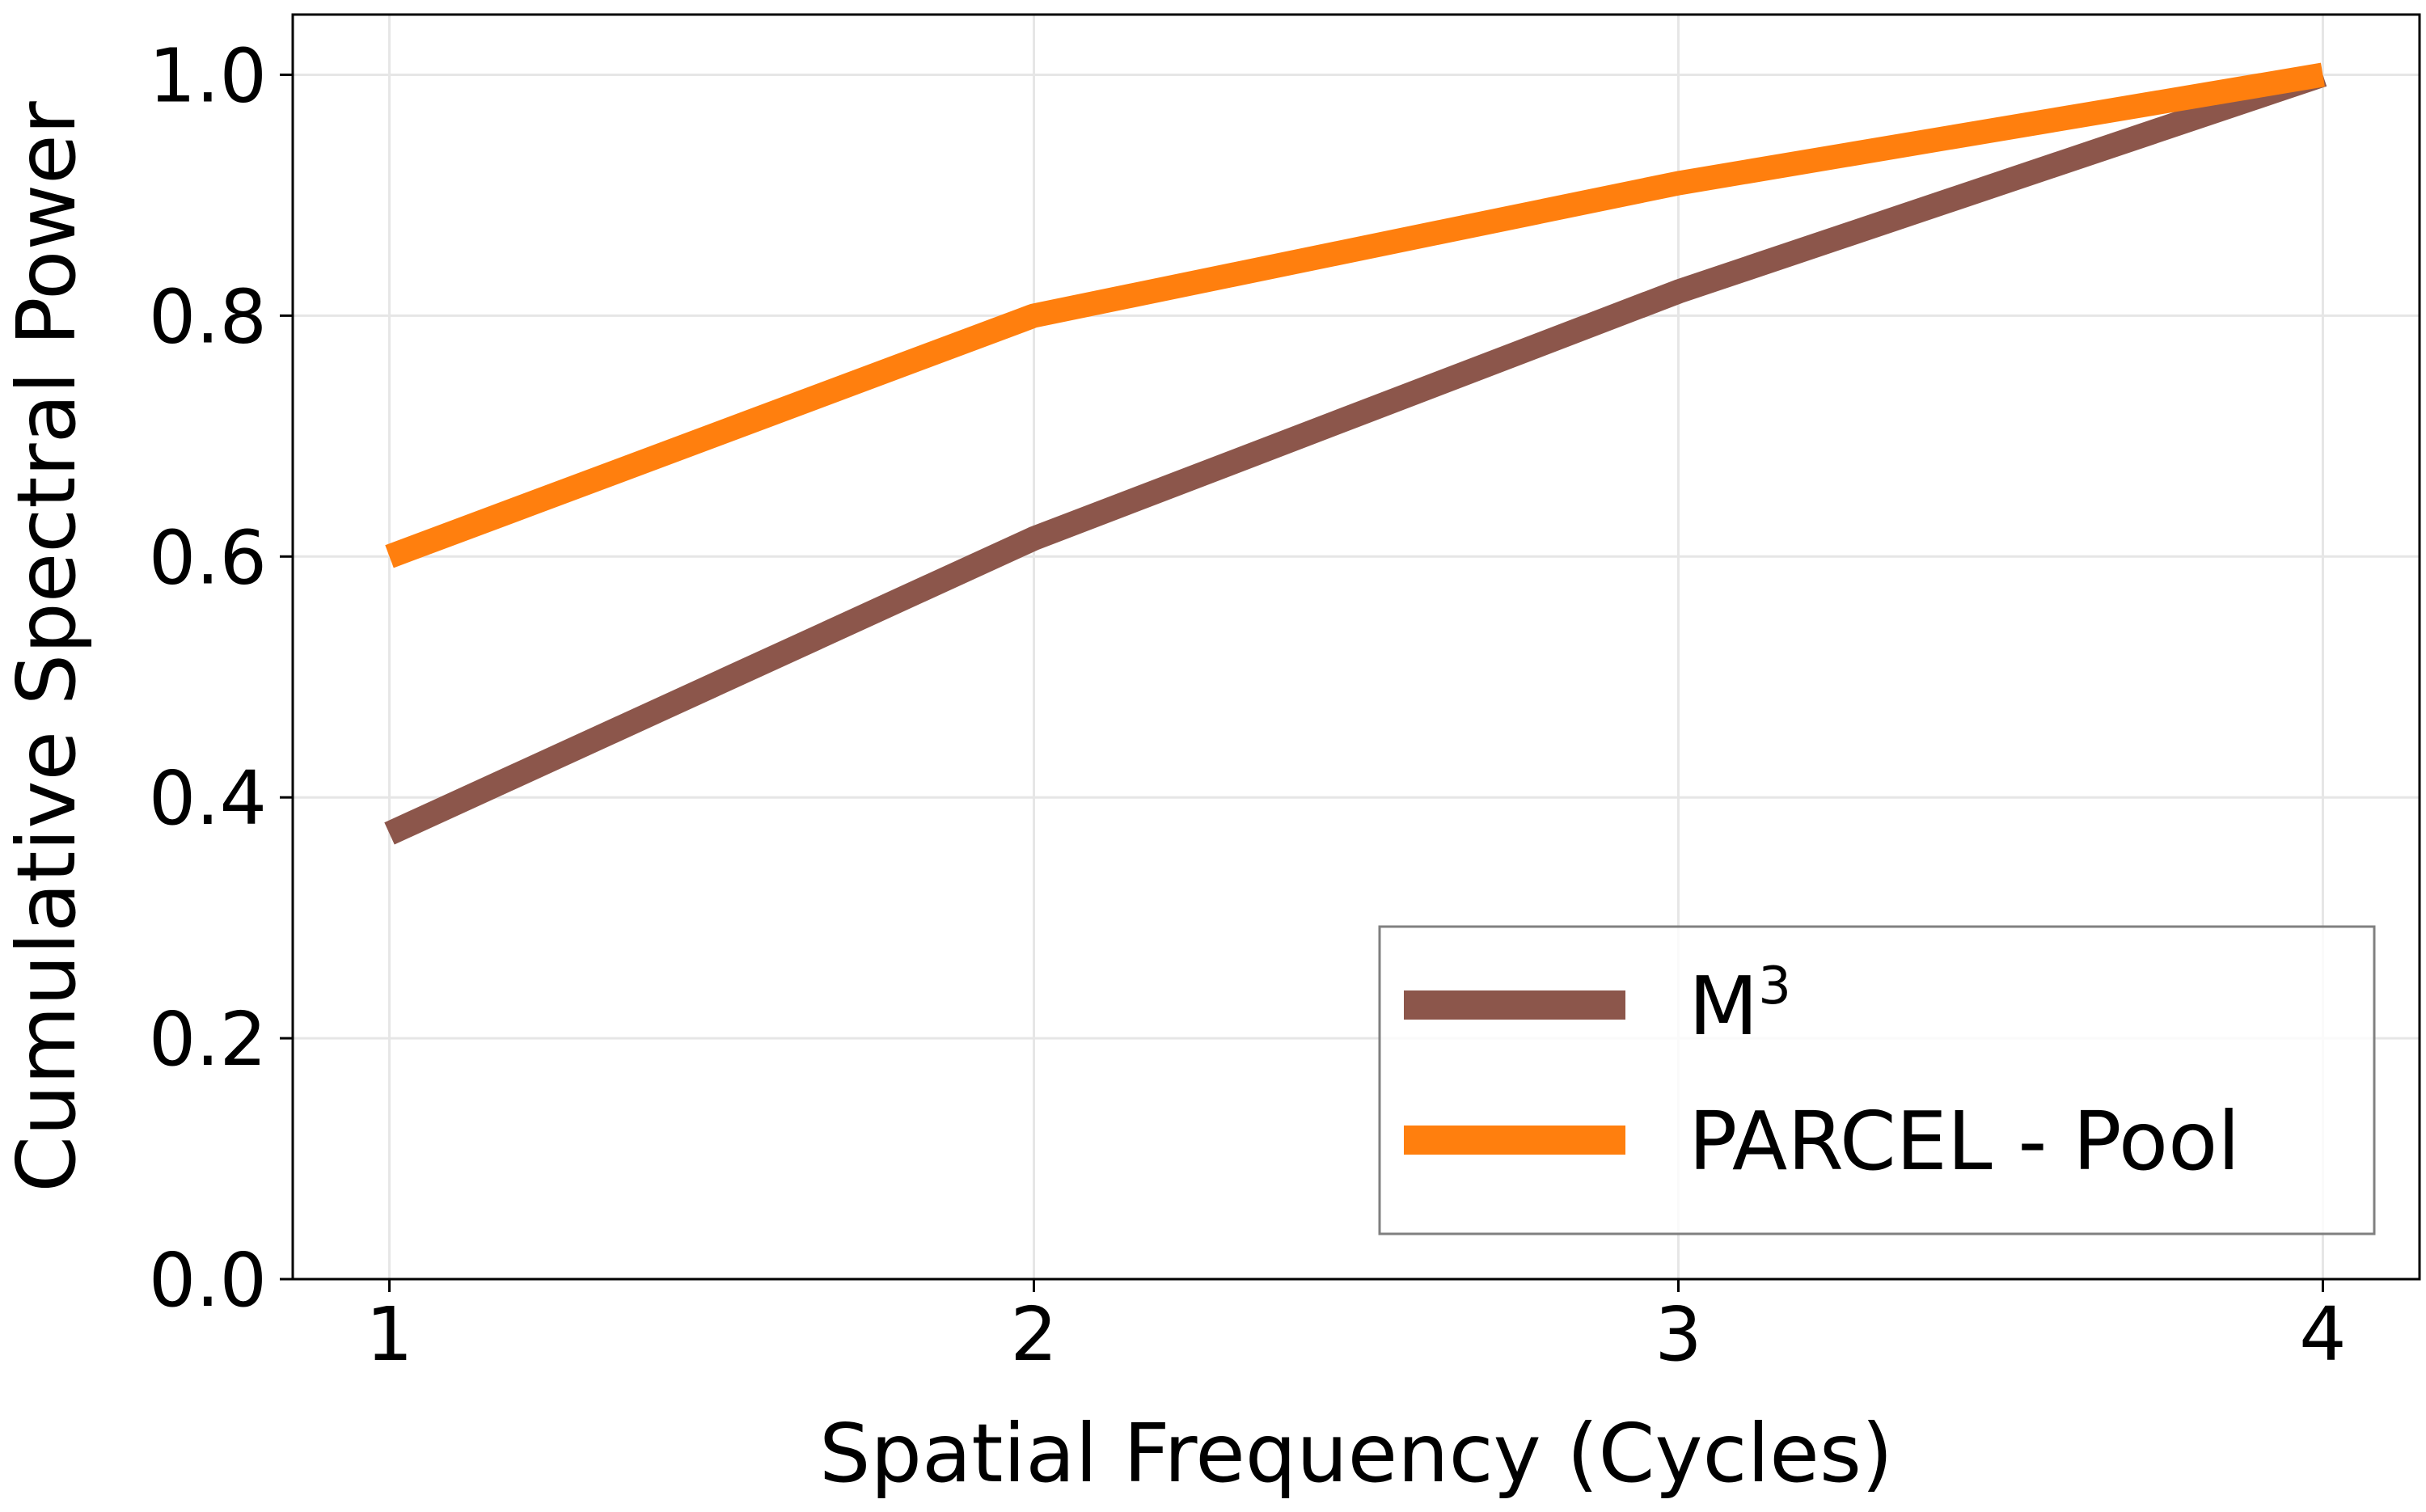 The height and width of the screenshot is (1512, 2426). Describe the element at coordinates (208, 1039) in the screenshot. I see `y-tick-label: 0.2` at that location.